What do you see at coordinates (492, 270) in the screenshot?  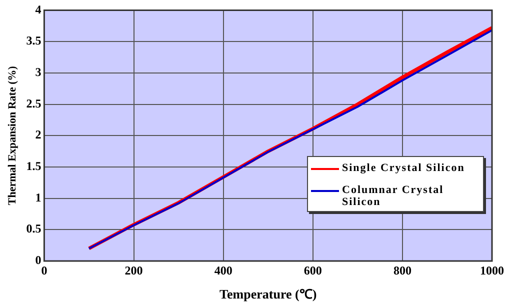 I see `x-tick-label: 1000` at bounding box center [492, 270].